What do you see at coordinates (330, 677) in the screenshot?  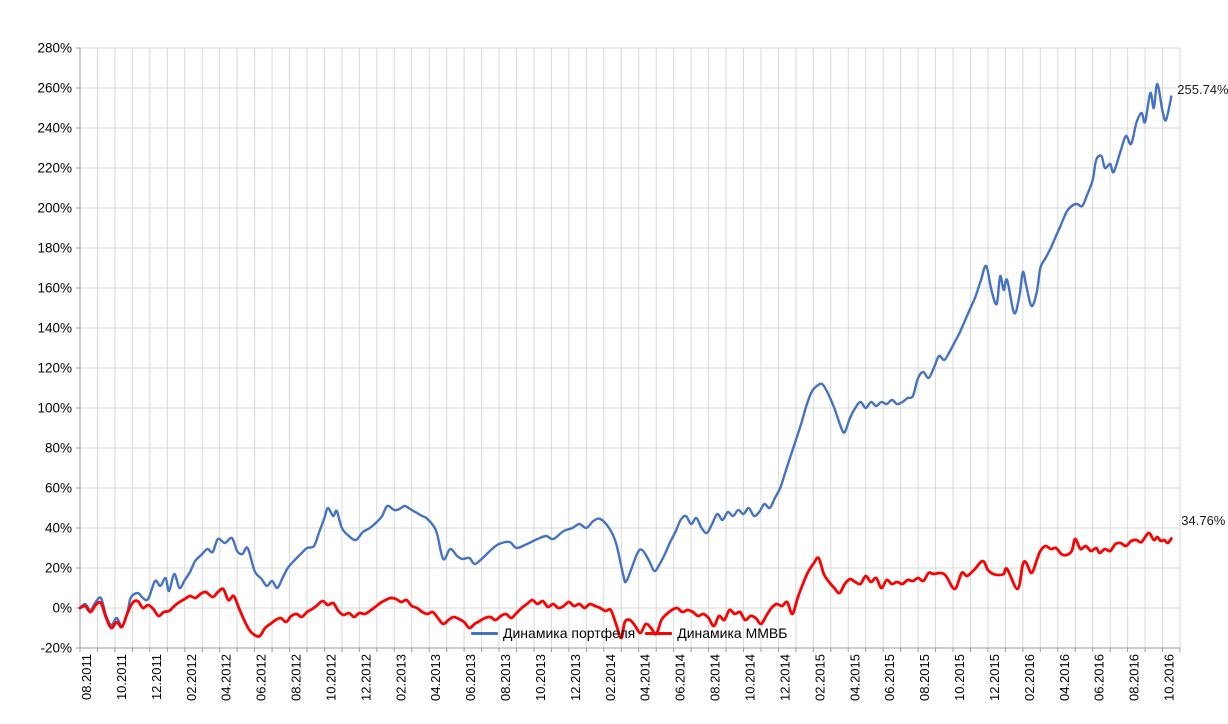 I see `x-tick-label: 10.2012` at bounding box center [330, 677].